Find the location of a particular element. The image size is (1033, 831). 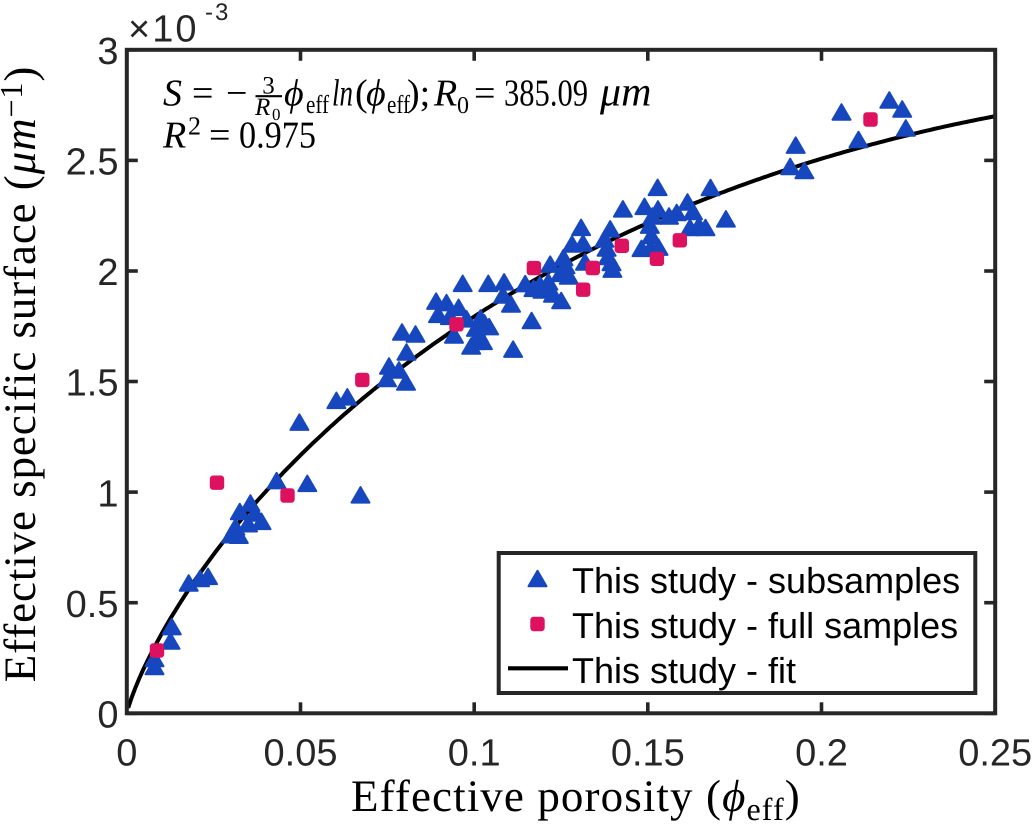

svg-text: 385.09 is located at coordinates (546, 94).